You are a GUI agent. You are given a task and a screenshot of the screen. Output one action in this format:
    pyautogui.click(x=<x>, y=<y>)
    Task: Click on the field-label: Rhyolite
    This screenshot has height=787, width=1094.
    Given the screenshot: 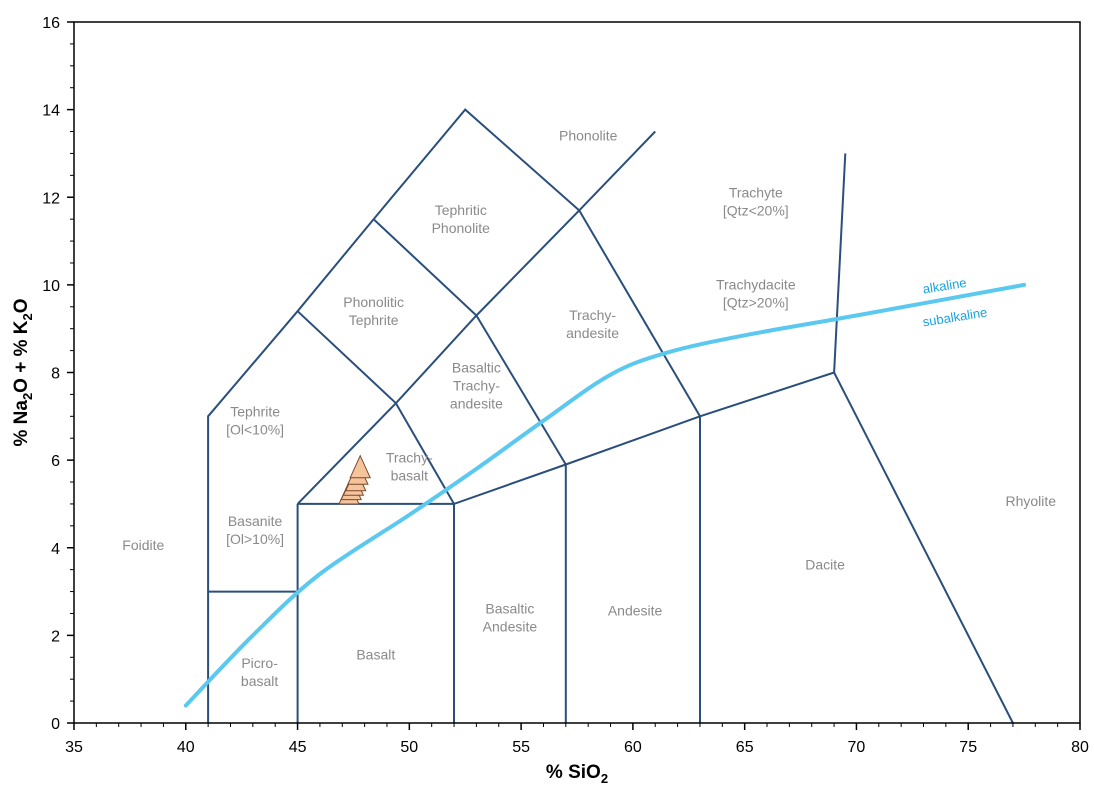 What is the action you would take?
    pyautogui.click(x=1031, y=501)
    